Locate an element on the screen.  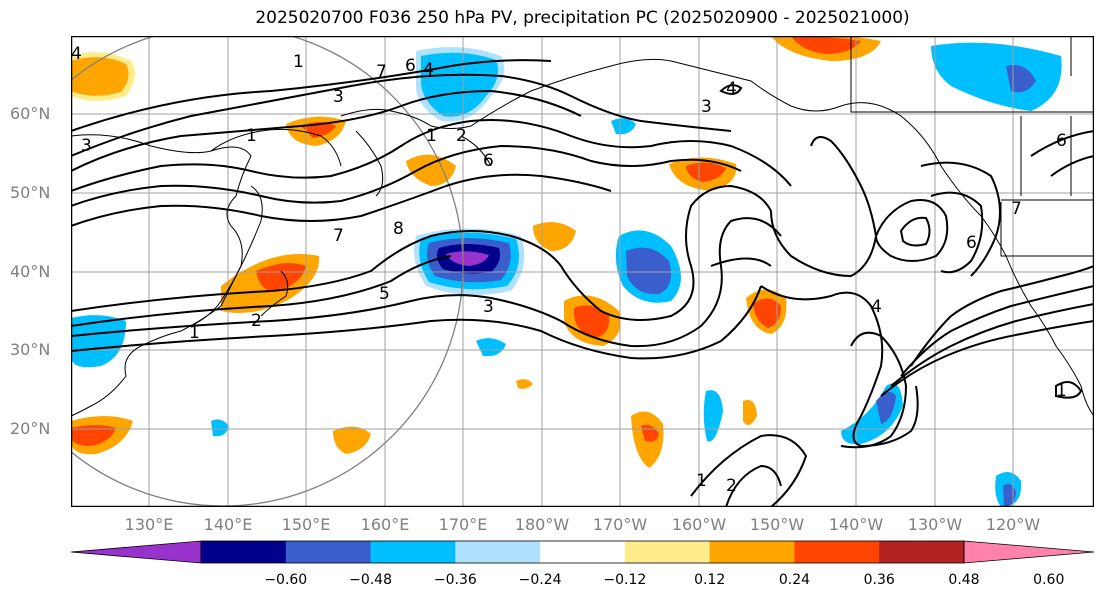
colorbar-tick-label: −0.36 is located at coordinates (455, 580).